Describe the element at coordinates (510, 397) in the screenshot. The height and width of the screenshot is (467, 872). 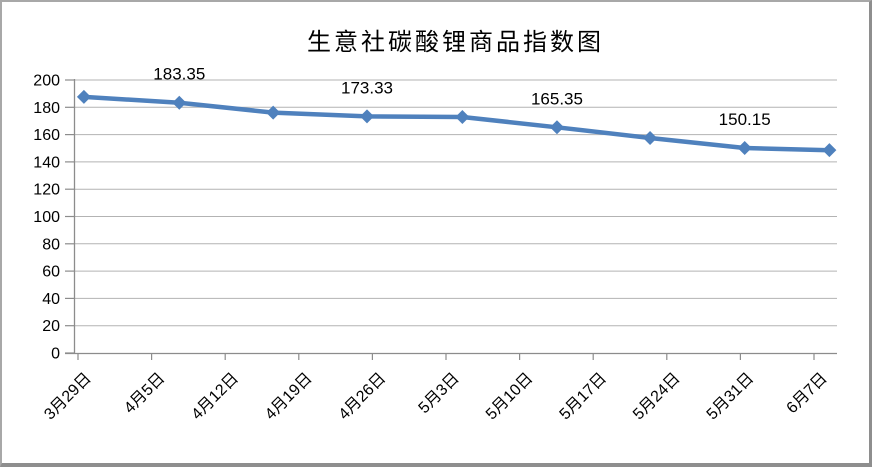
I see `x-axis-label: 5月10日` at that location.